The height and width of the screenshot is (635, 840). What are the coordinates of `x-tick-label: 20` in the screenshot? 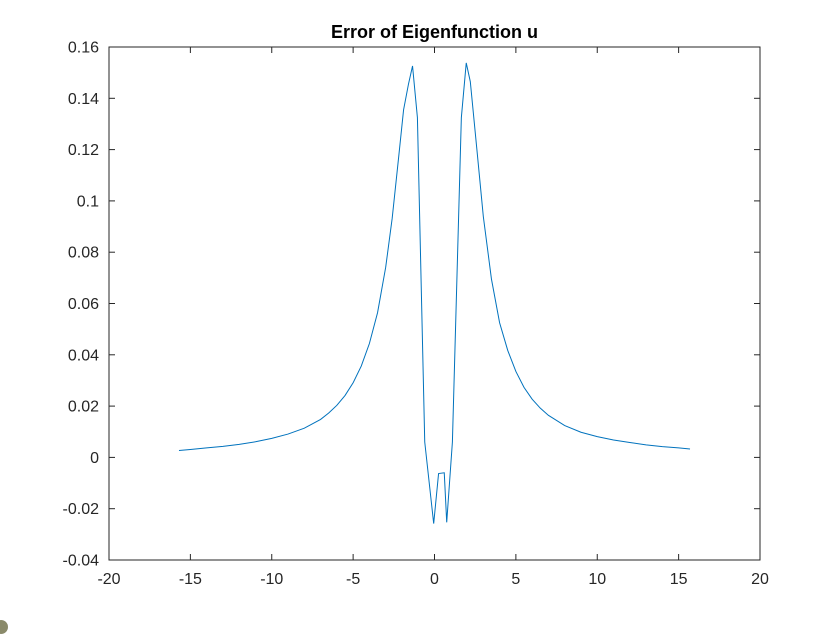 It's located at (760, 579).